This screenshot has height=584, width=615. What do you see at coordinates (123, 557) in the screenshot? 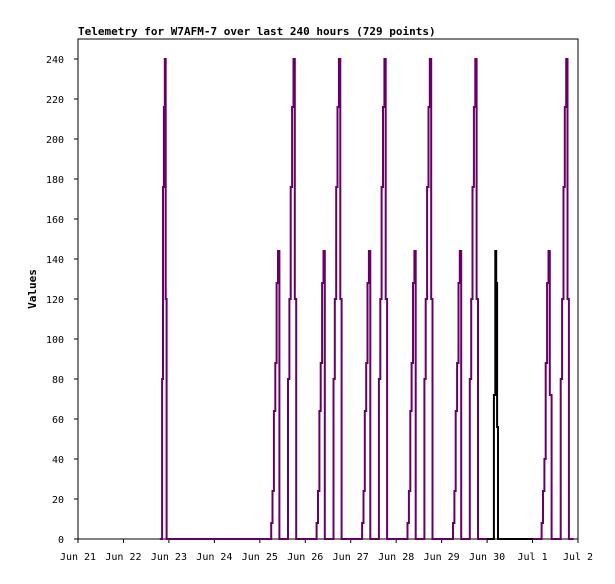
I see `x-tick-label: Jun 22` at bounding box center [123, 557].